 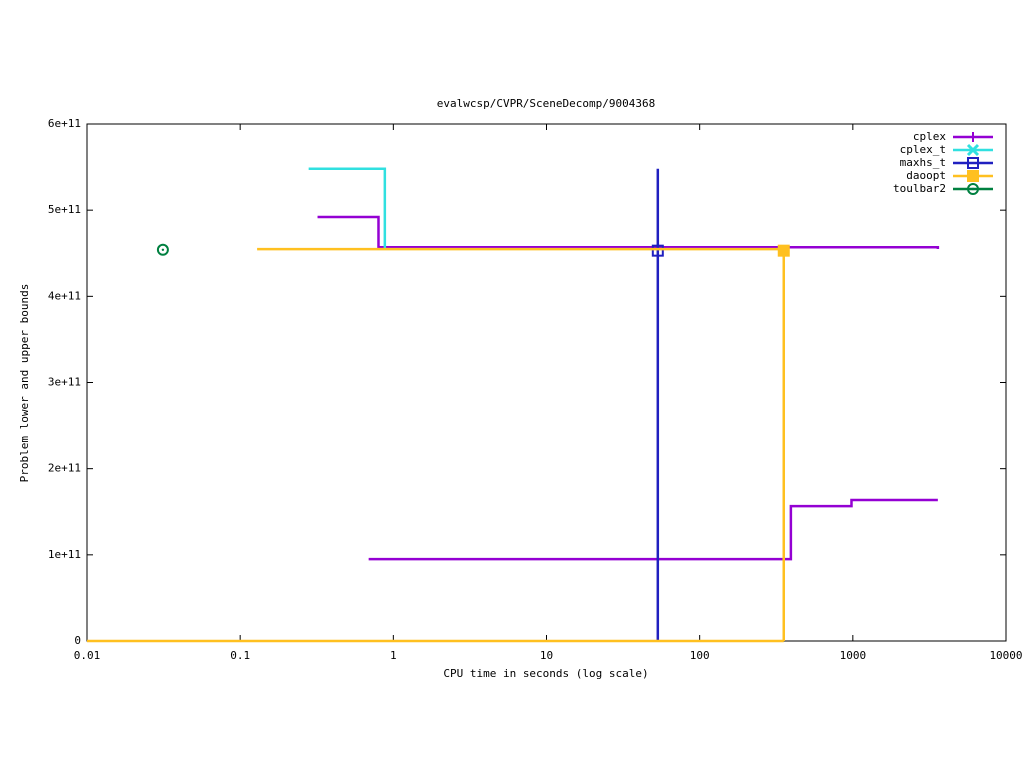 I want to click on y-tick-label: 1e+11, so click(x=64, y=554).